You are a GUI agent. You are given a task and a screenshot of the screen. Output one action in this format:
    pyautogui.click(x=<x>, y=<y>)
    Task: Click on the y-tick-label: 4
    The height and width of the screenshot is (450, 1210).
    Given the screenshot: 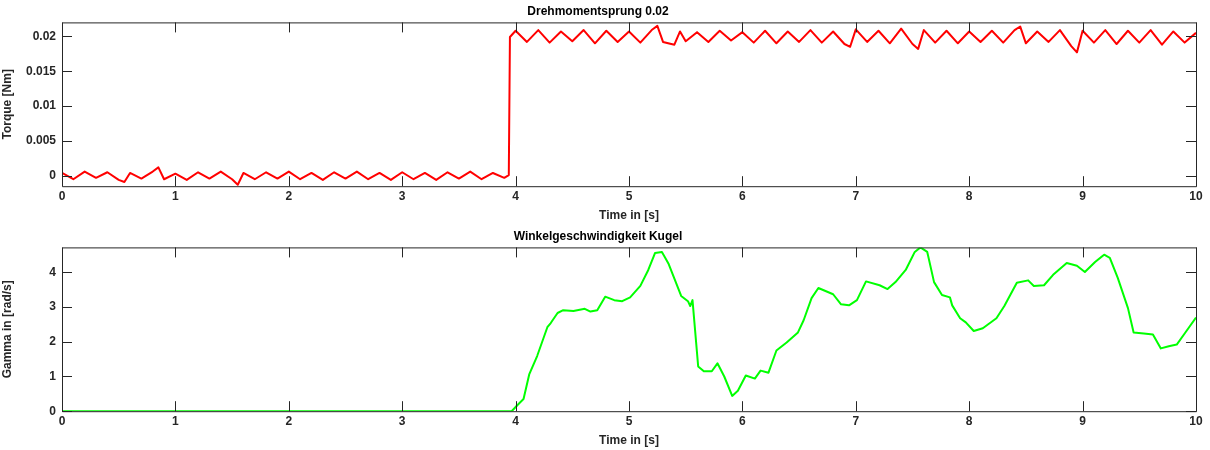 What is the action you would take?
    pyautogui.click(x=53, y=271)
    